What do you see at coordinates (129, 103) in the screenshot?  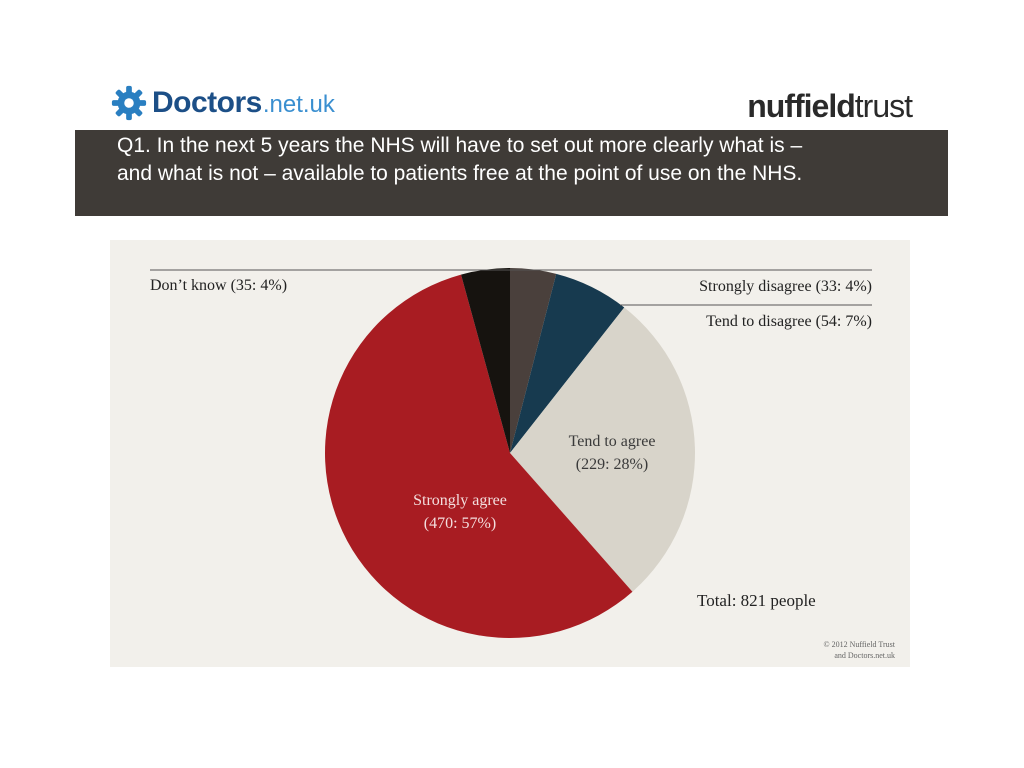 I see `gear-icon` at bounding box center [129, 103].